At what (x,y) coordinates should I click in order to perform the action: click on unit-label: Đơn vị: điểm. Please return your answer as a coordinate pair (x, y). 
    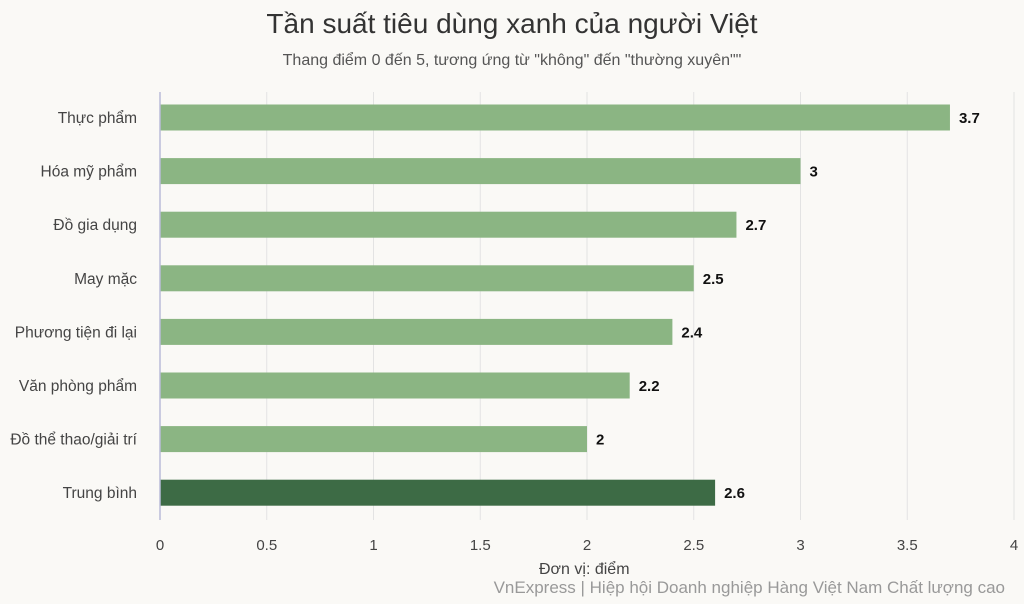
    Looking at the image, I should click on (584, 569).